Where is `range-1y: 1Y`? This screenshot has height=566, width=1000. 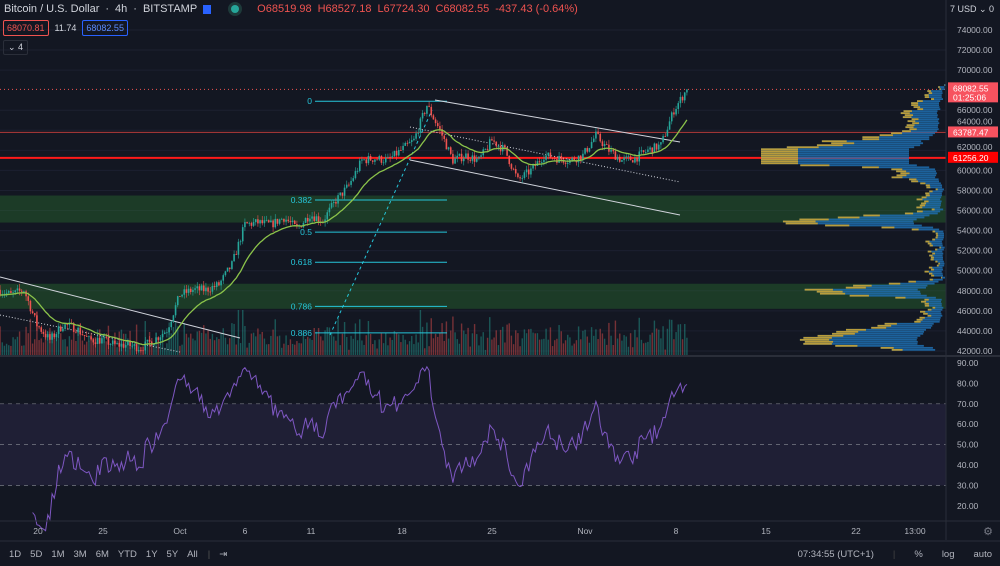
range-1y: 1Y is located at coordinates (151, 554).